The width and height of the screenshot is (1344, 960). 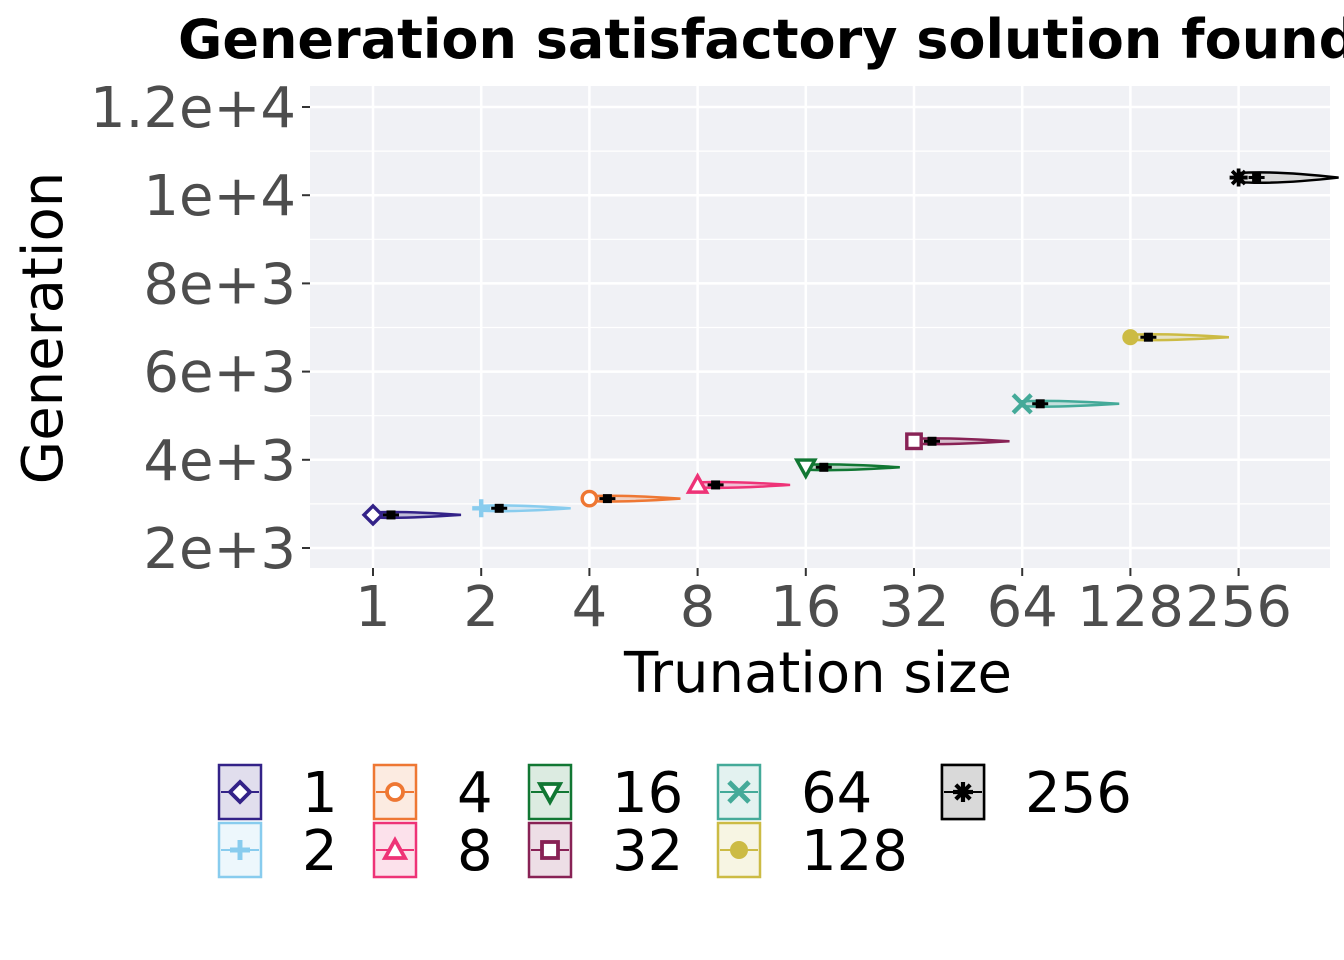 What do you see at coordinates (219, 549) in the screenshot?
I see `y-tick-label: 2e+3` at bounding box center [219, 549].